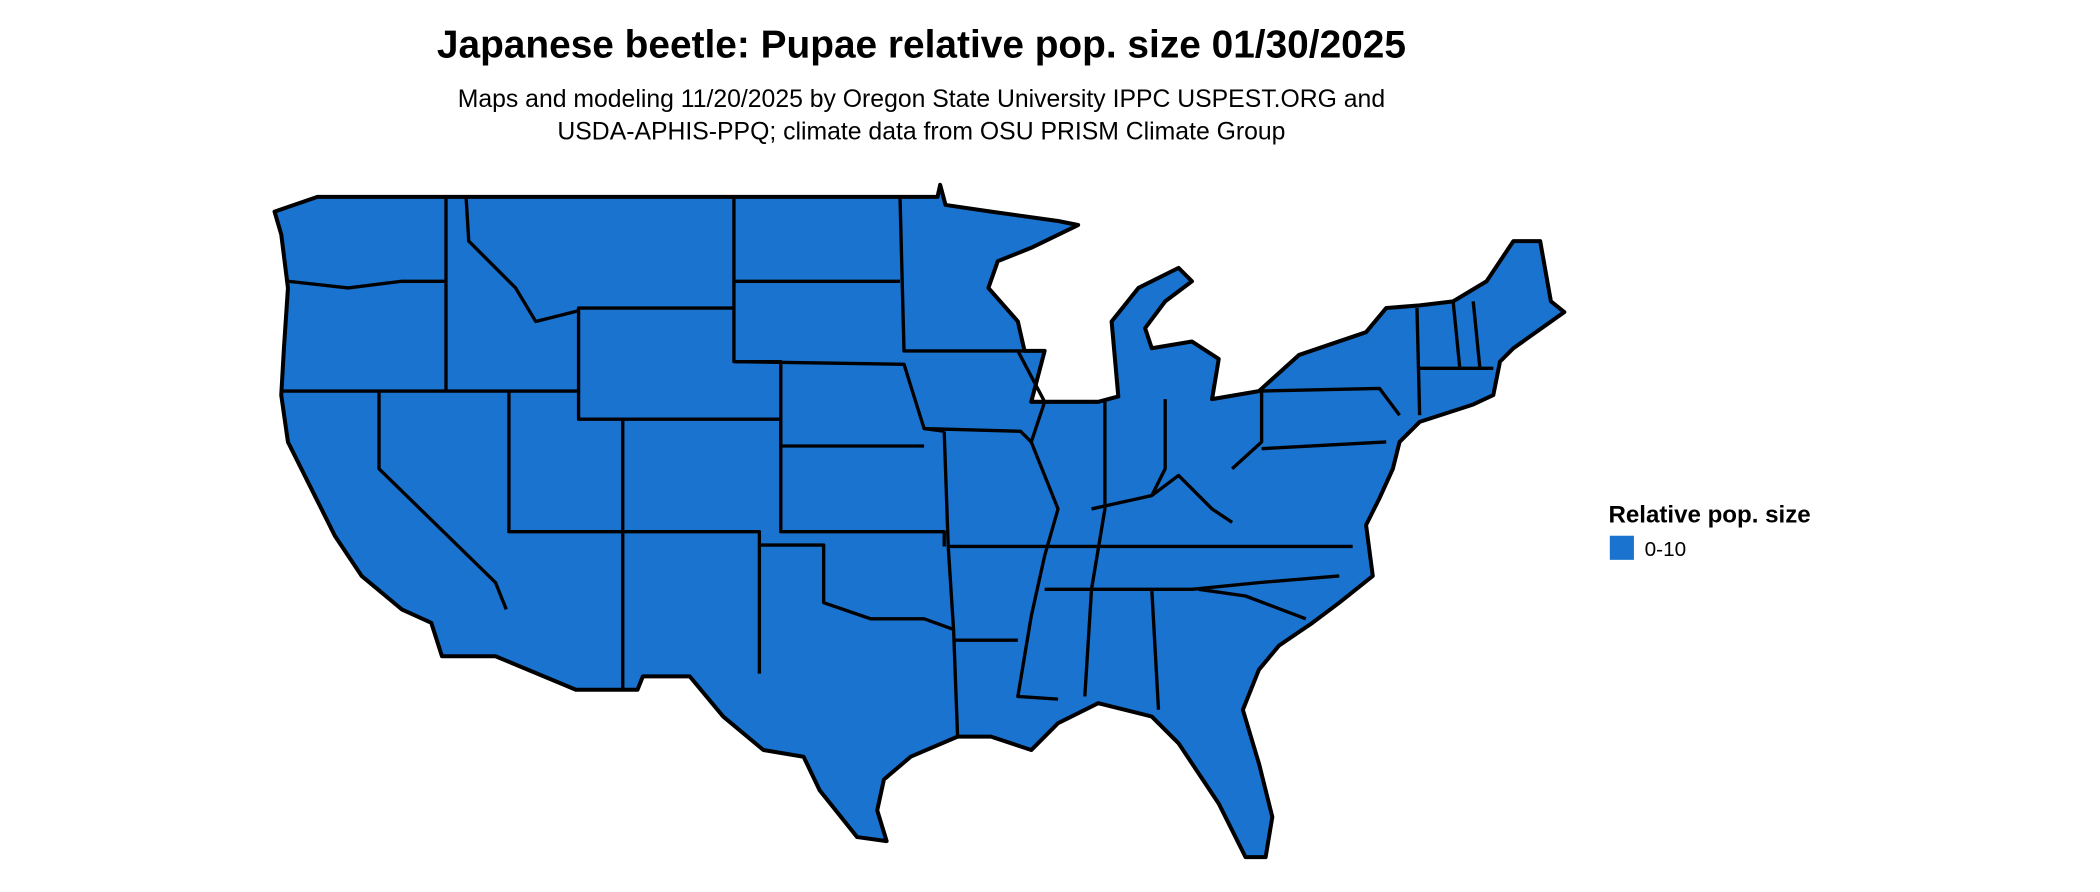  Describe the element at coordinates (1709, 530) in the screenshot. I see `legend: Relative pop. size 0-10` at that location.